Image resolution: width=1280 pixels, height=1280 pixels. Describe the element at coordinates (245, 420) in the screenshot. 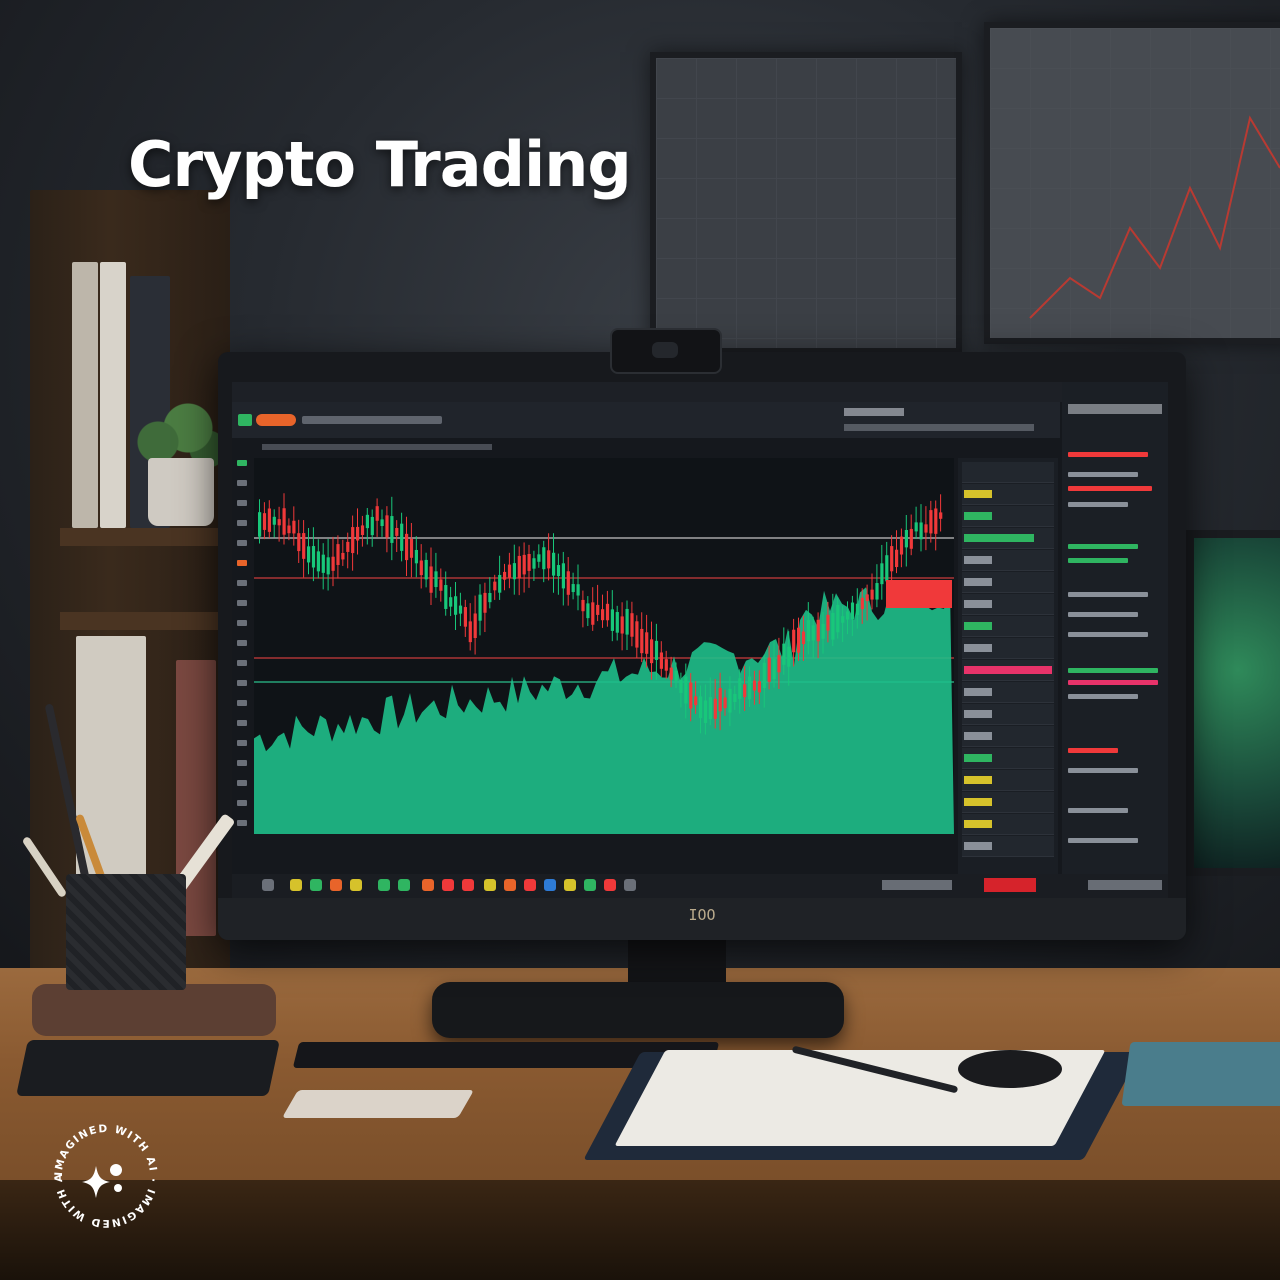

I see `app-icon` at that location.